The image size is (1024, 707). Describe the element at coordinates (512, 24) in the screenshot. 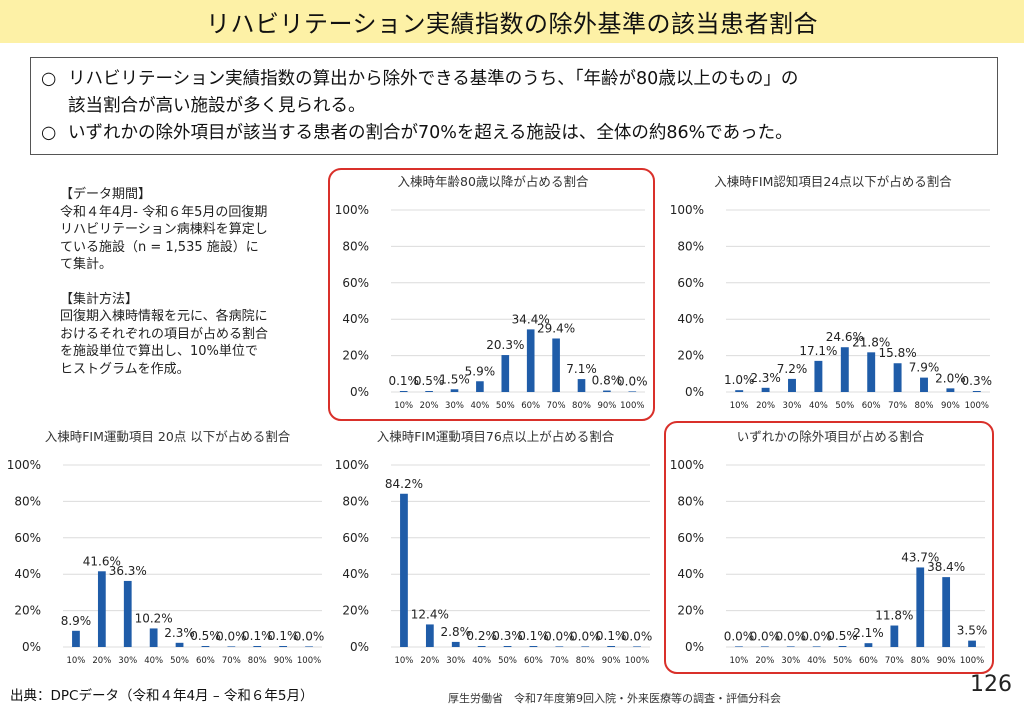

I see `page-title: リハビリテーション実績指数の除外基準の該当患者割合` at that location.